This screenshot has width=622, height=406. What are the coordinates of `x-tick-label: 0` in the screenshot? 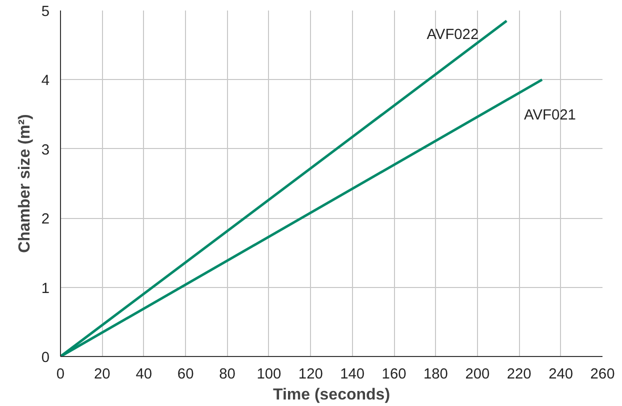 It's located at (60, 374).